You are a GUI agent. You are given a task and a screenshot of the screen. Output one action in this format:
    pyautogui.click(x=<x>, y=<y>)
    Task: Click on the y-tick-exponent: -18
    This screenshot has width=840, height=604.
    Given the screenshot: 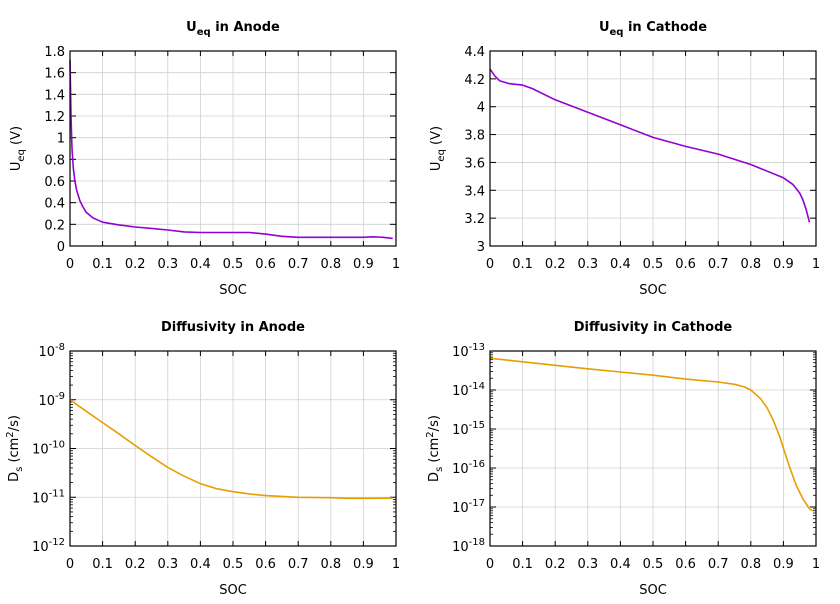 What is the action you would take?
    pyautogui.click(x=477, y=542)
    